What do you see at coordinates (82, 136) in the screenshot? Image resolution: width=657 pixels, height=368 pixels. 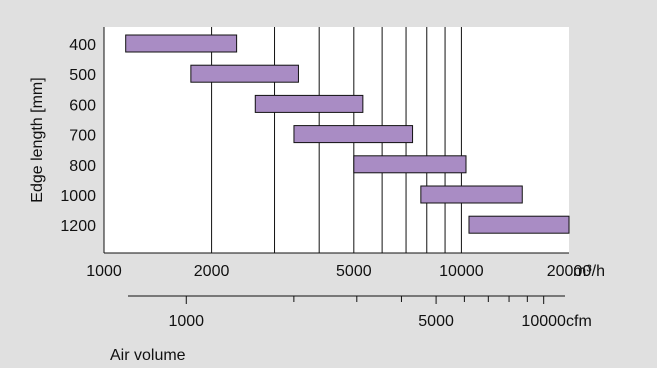 I see `y-tick-label: 700` at bounding box center [82, 136].